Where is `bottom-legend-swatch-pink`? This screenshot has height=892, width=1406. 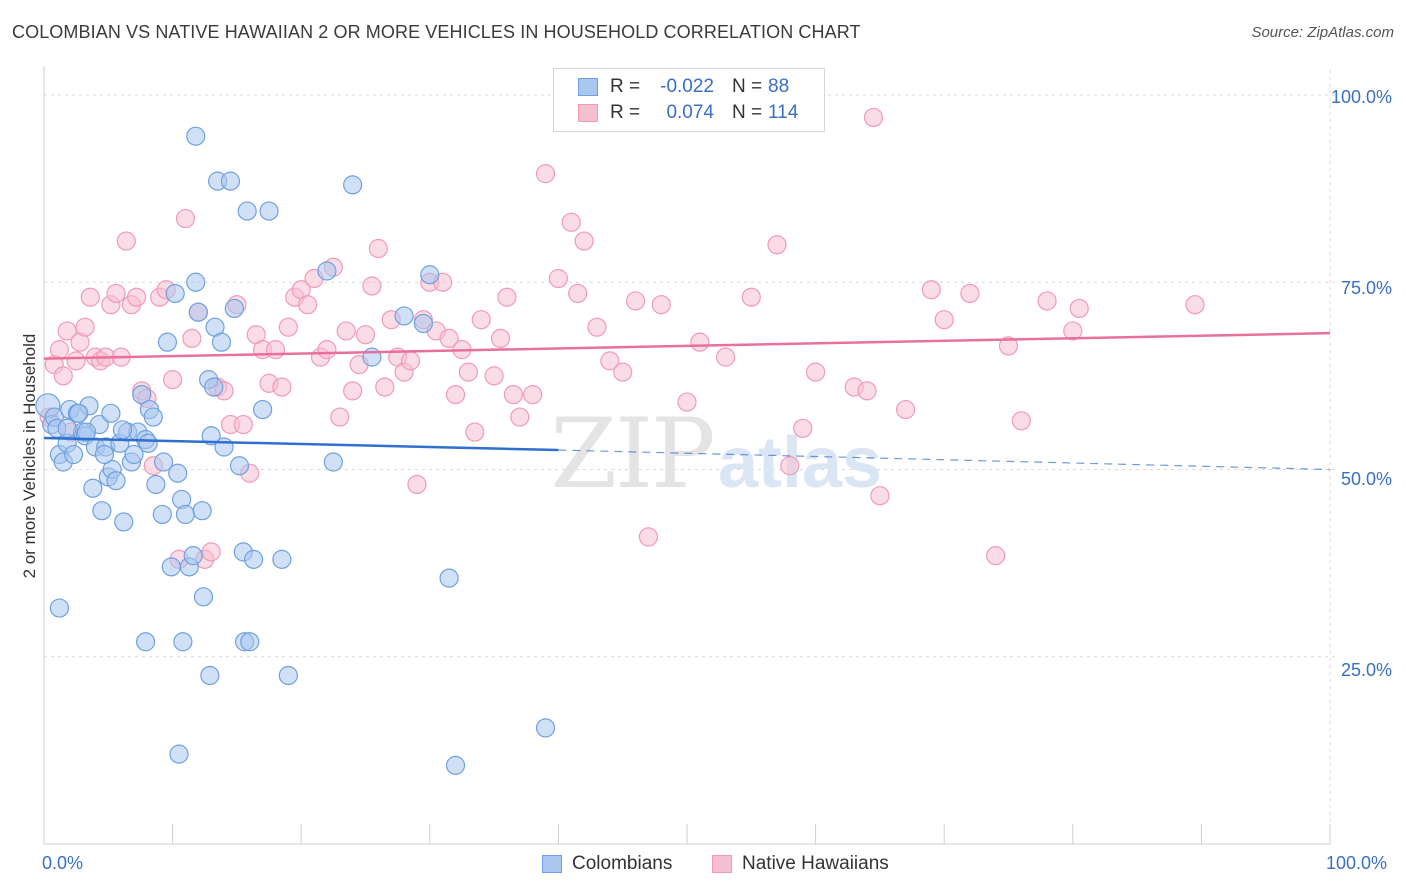 bottom-legend-swatch-pink is located at coordinates (722, 864).